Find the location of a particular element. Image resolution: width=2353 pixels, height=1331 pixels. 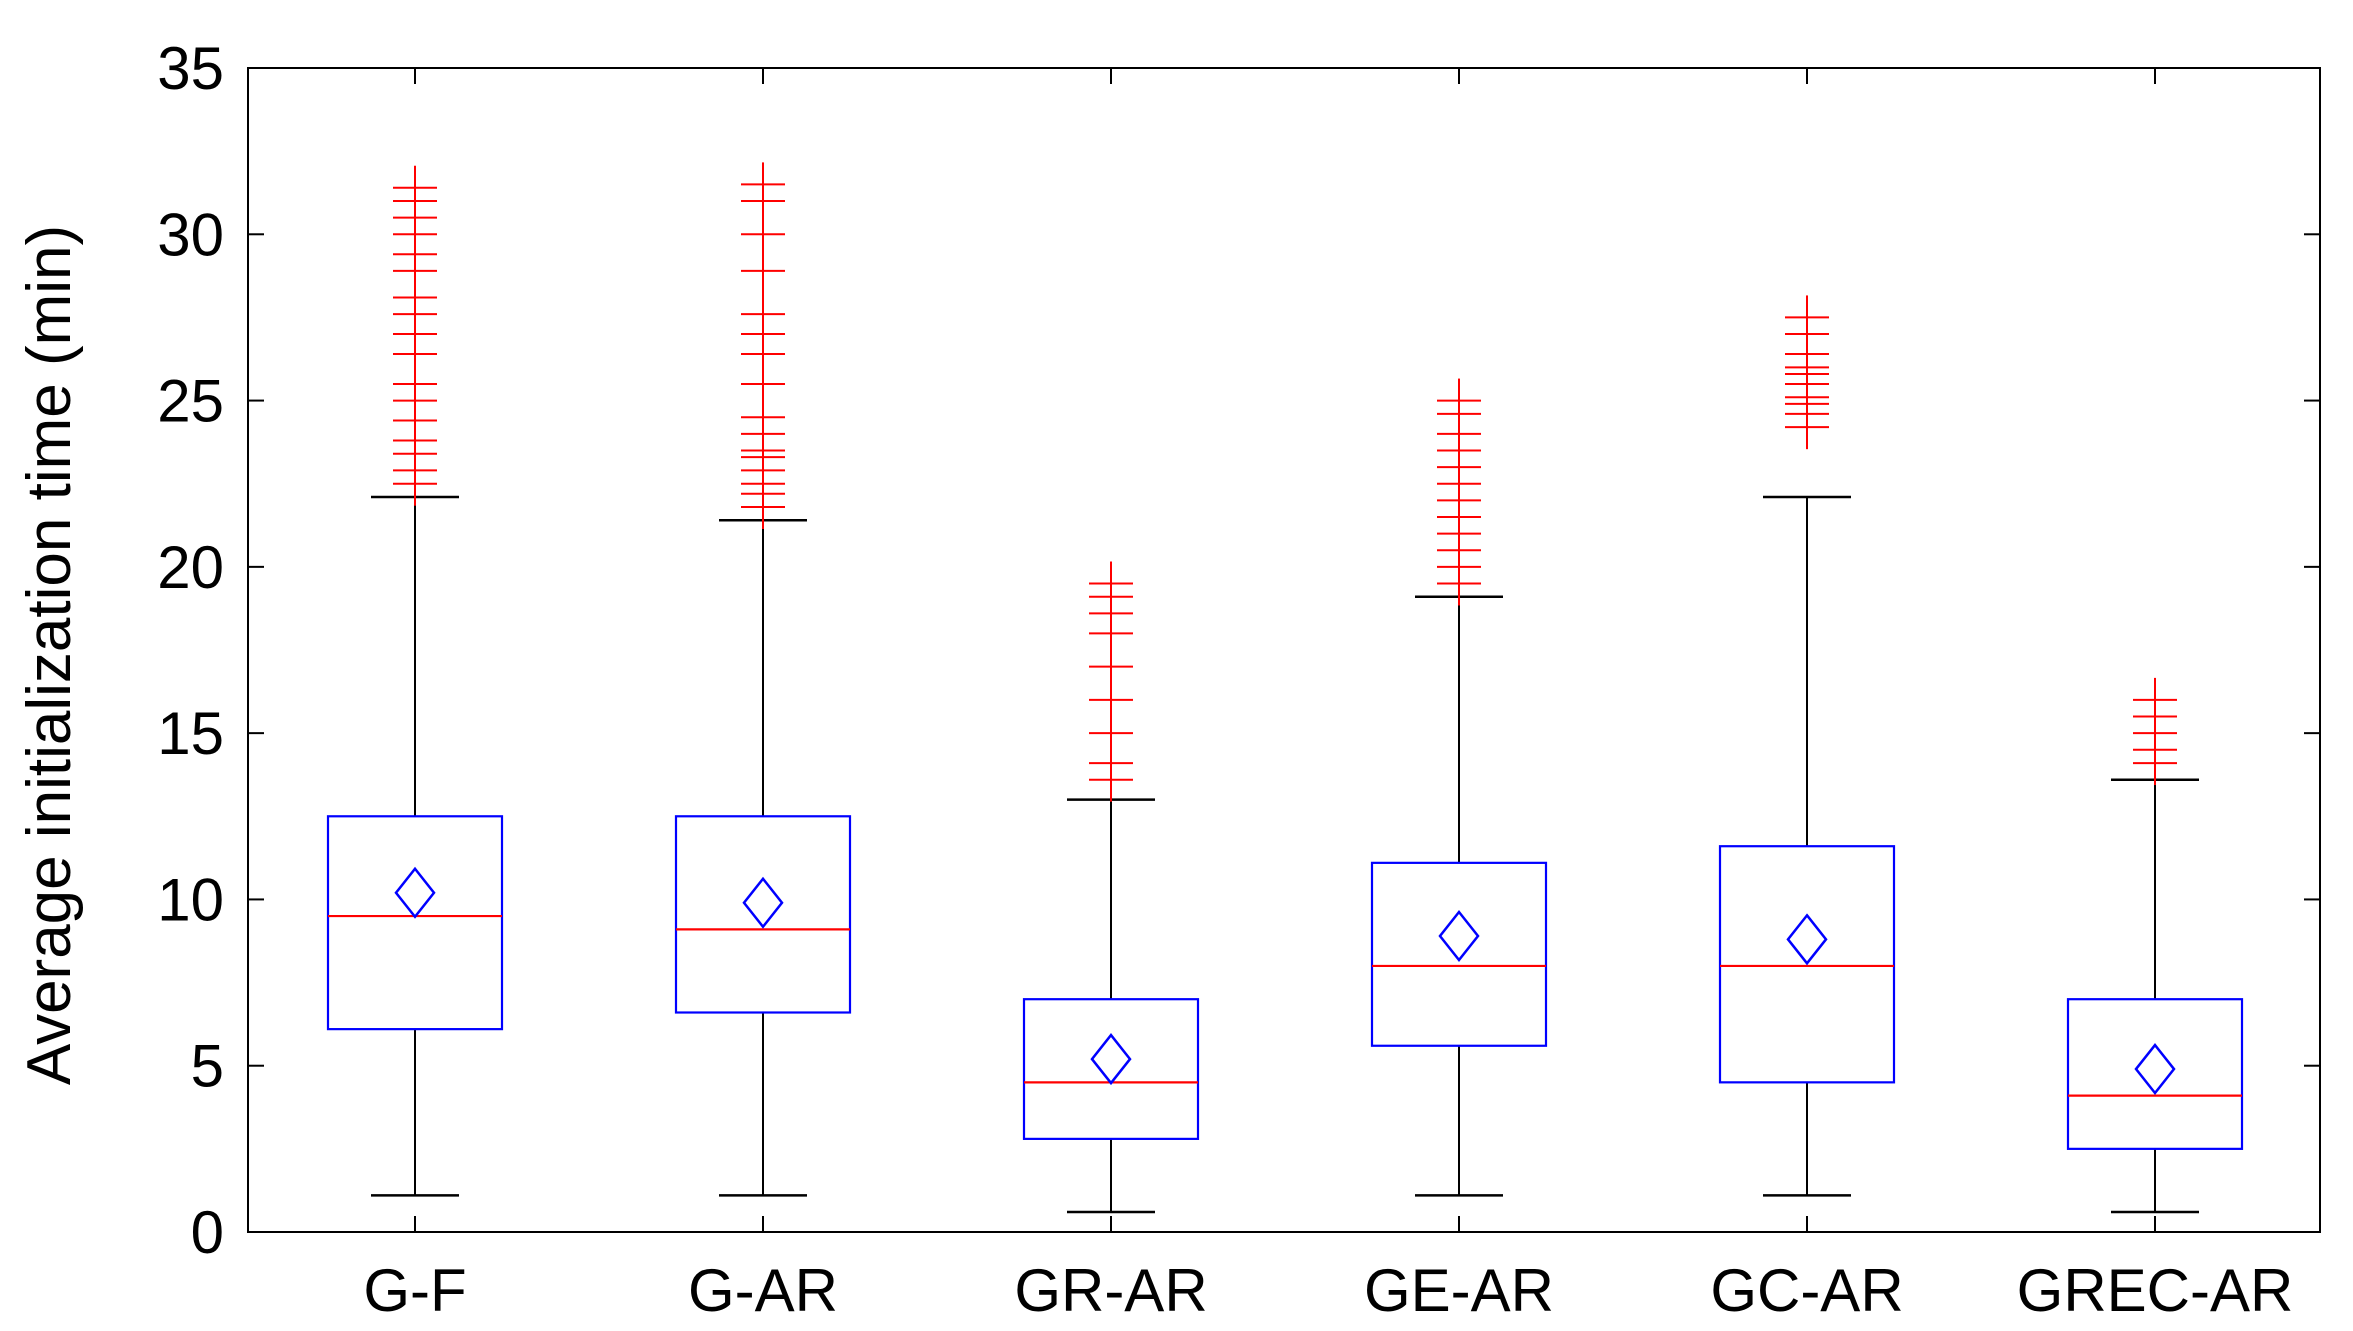

x-category-label: G-F is located at coordinates (414, 1290).